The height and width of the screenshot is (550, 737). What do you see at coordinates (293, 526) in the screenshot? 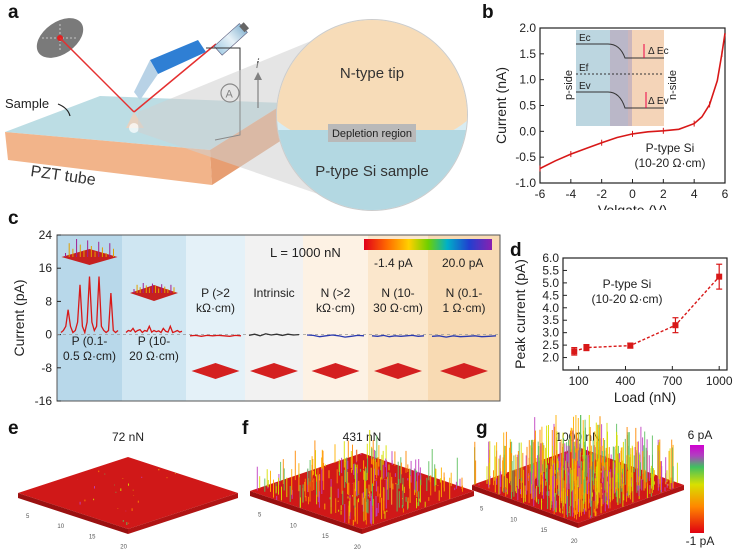
I see `map-axis-tick: 10` at bounding box center [293, 526].